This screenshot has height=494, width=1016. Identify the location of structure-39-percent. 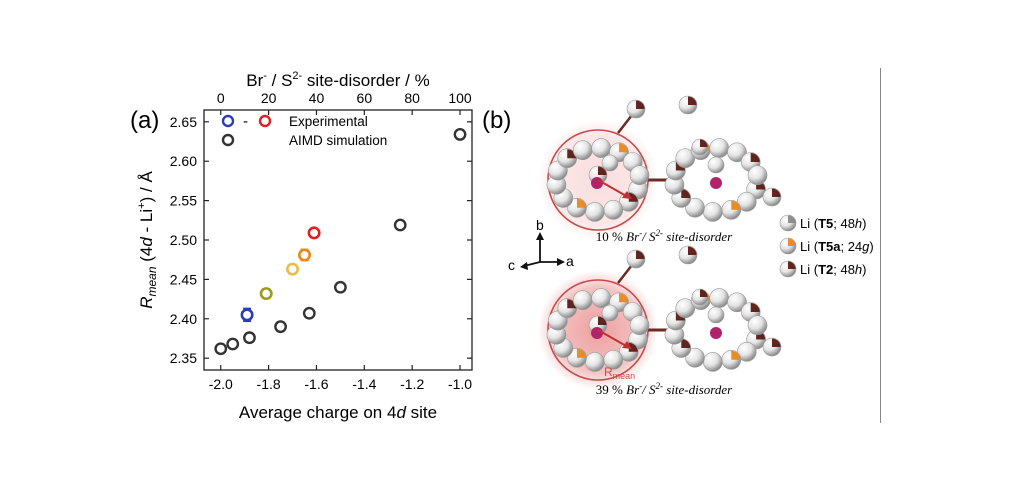
(660, 317).